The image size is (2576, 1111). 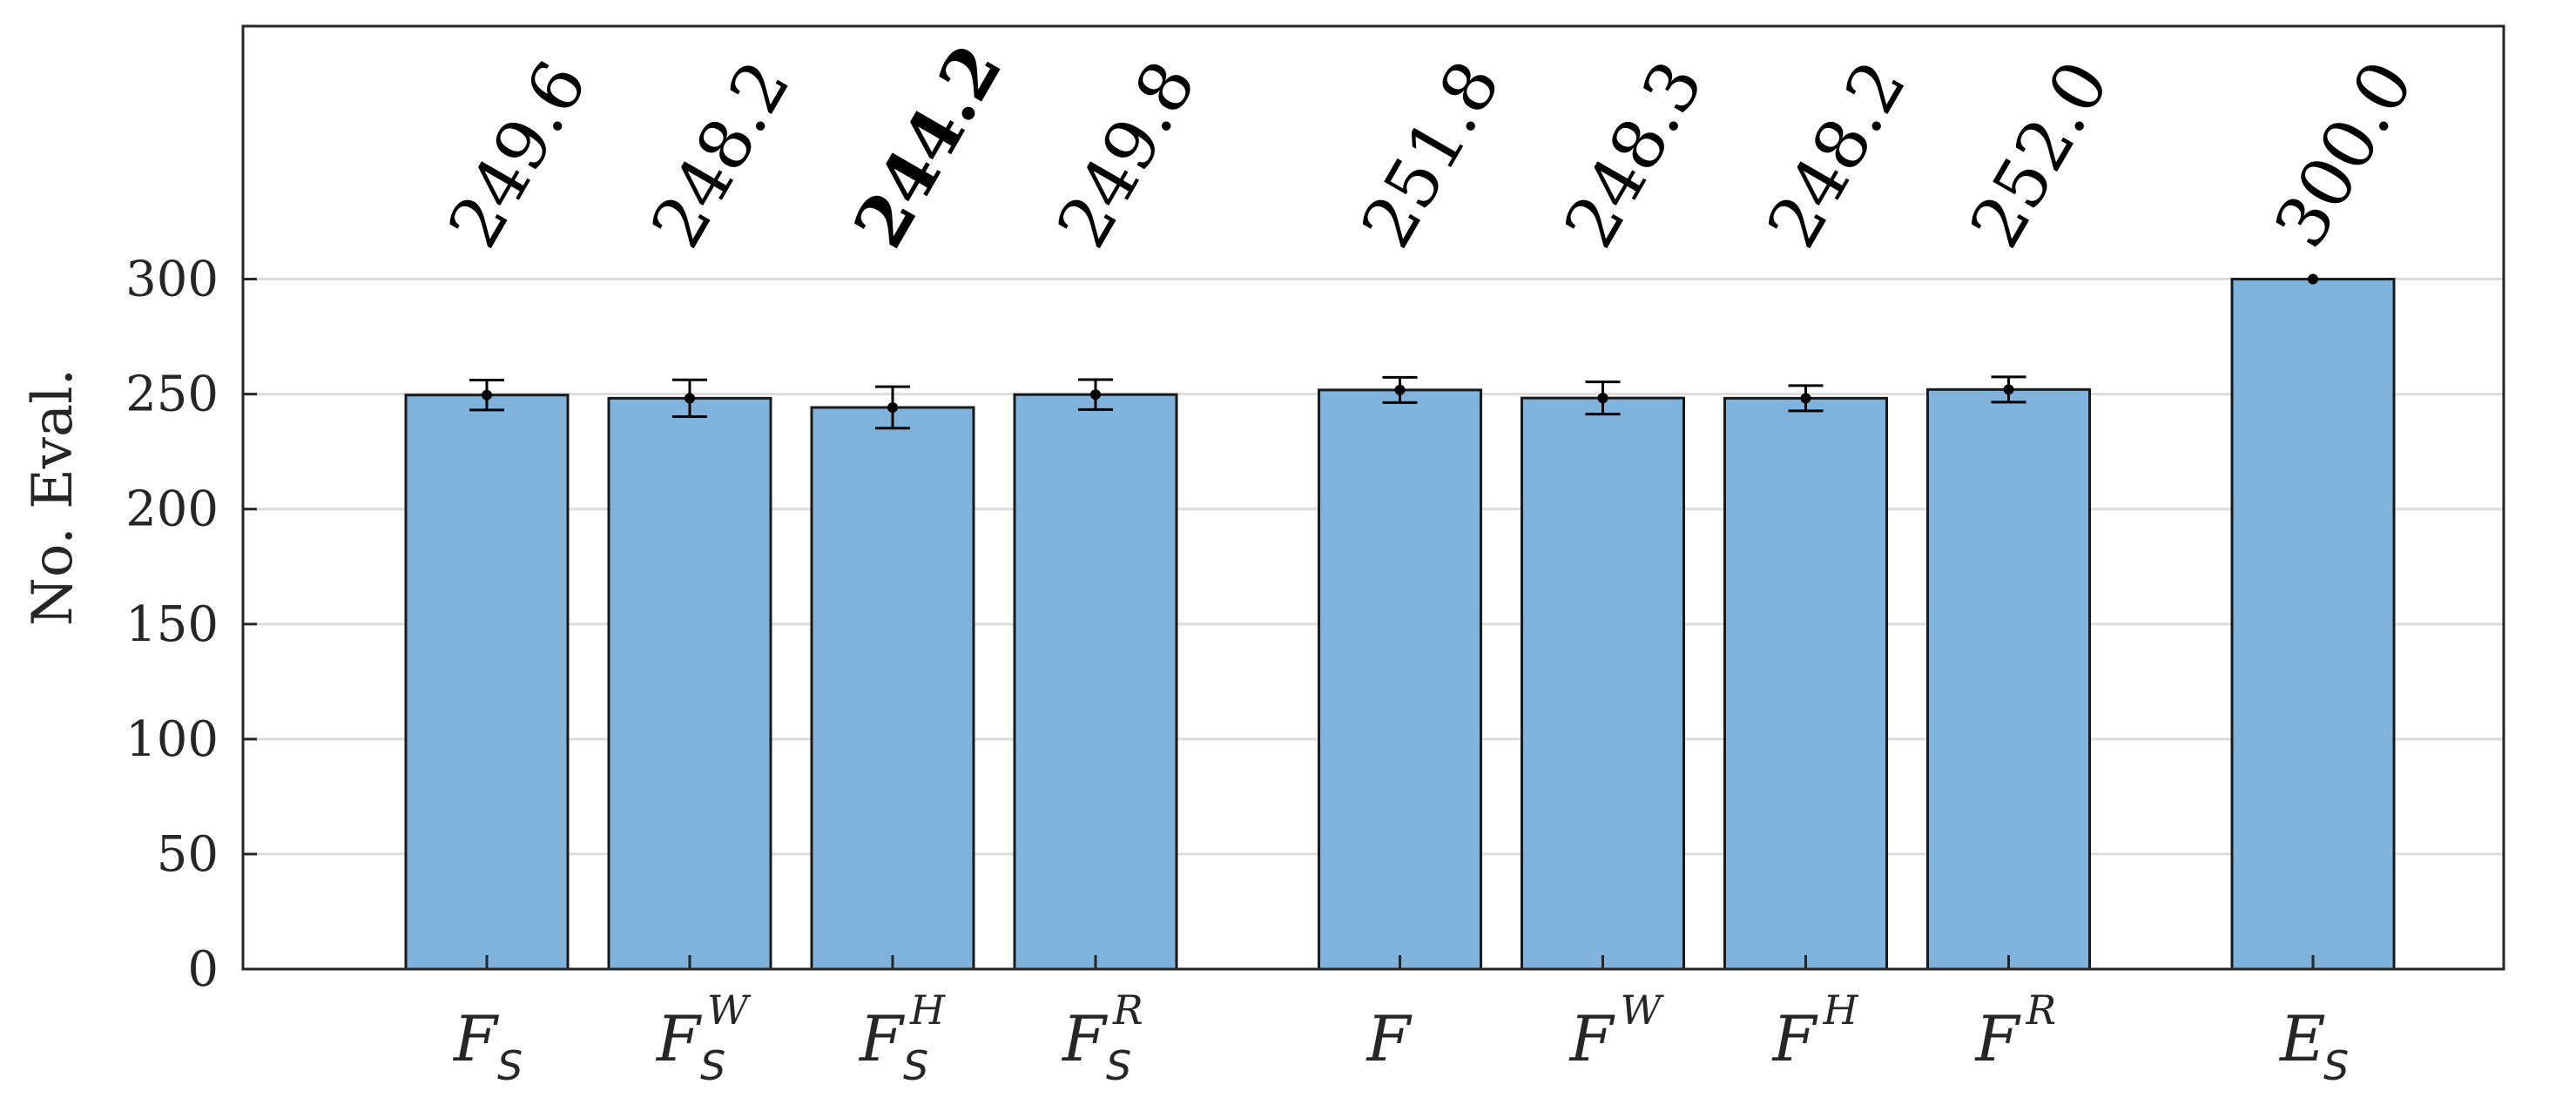 What do you see at coordinates (1633, 154) in the screenshot?
I see `data-label: 248.3` at bounding box center [1633, 154].